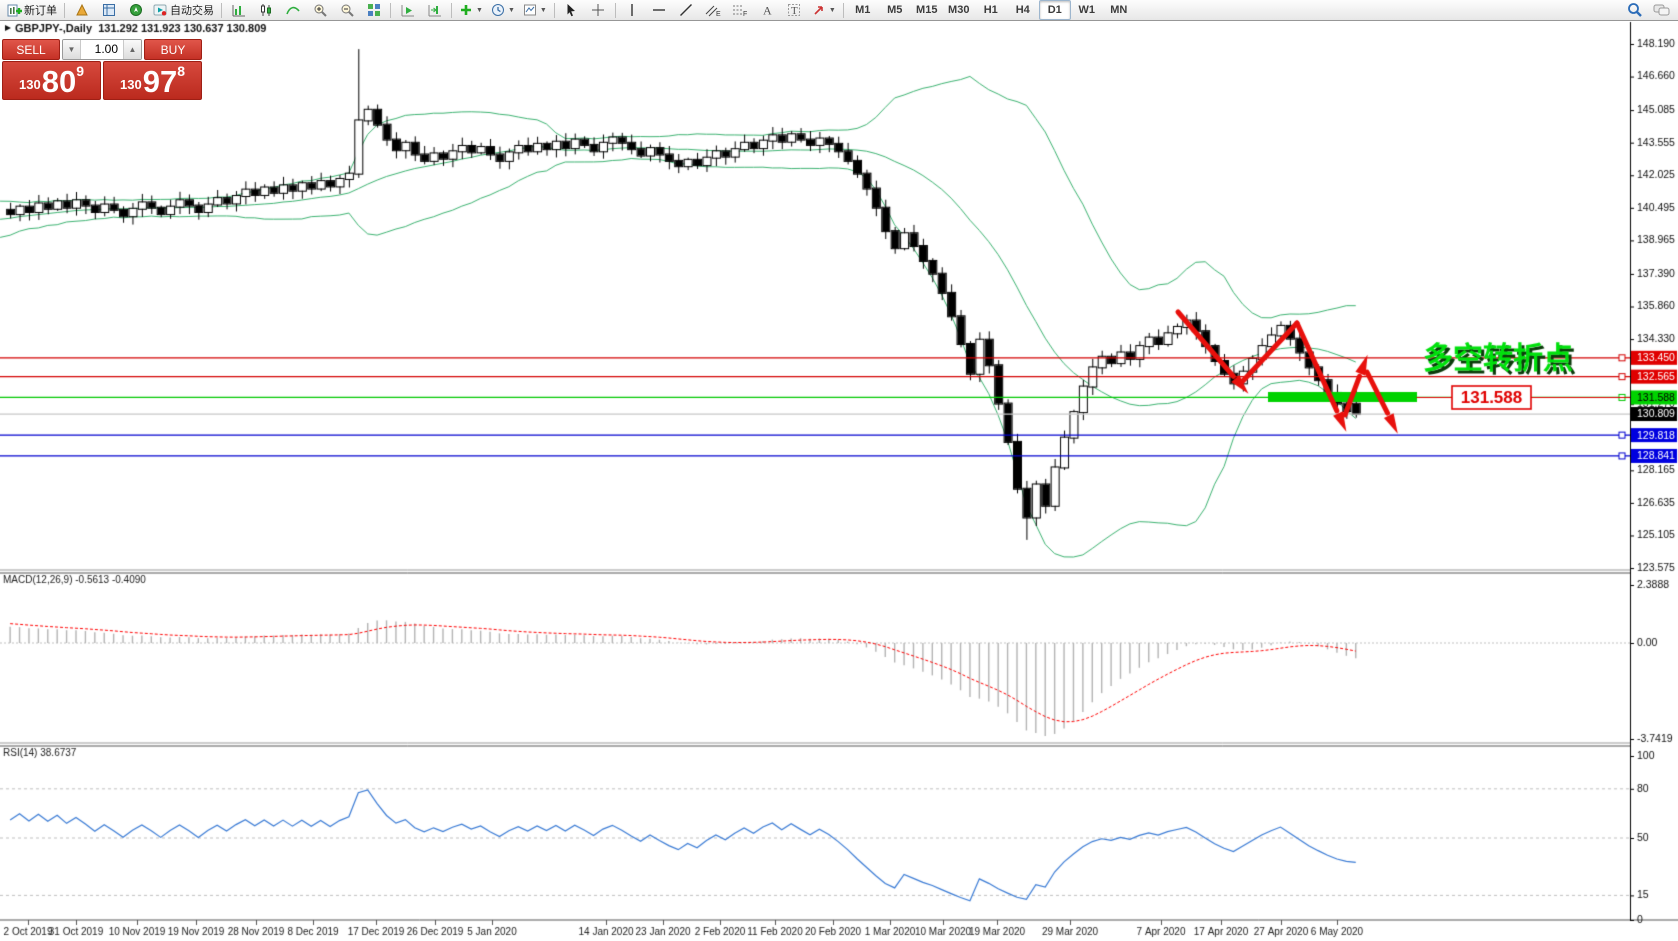 Image resolution: width=1678 pixels, height=941 pixels. I want to click on zoom-out-button, so click(346, 10).